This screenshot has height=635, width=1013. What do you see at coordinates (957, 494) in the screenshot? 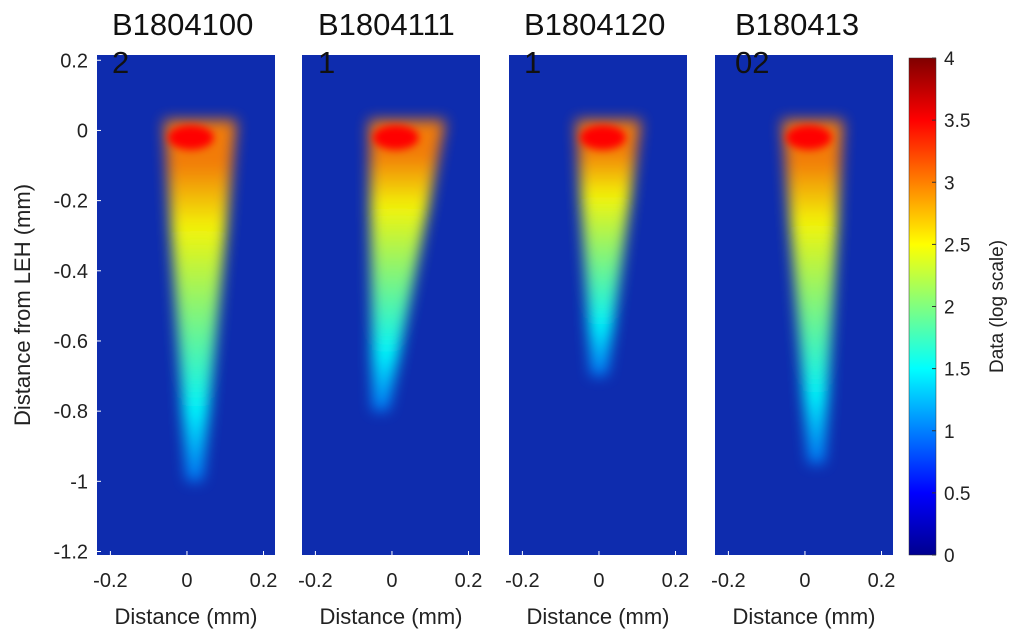
I see `colorbar-tick-label: 0.5` at bounding box center [957, 494].